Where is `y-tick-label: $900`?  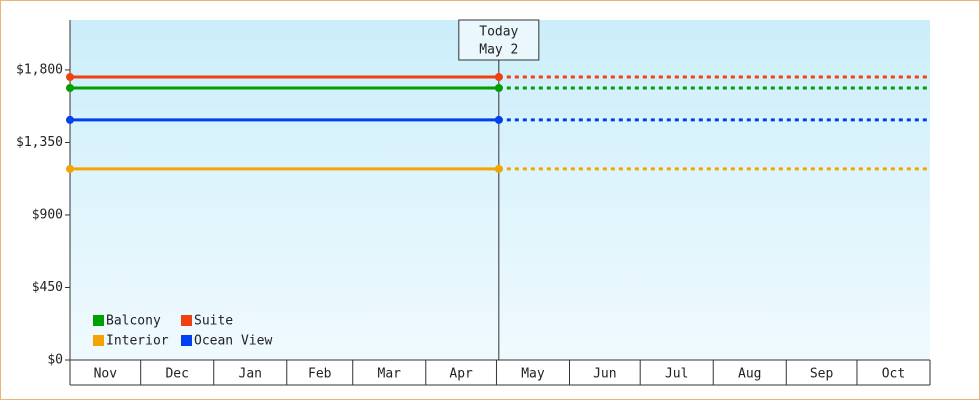
y-tick-label: $900 is located at coordinates (47, 214).